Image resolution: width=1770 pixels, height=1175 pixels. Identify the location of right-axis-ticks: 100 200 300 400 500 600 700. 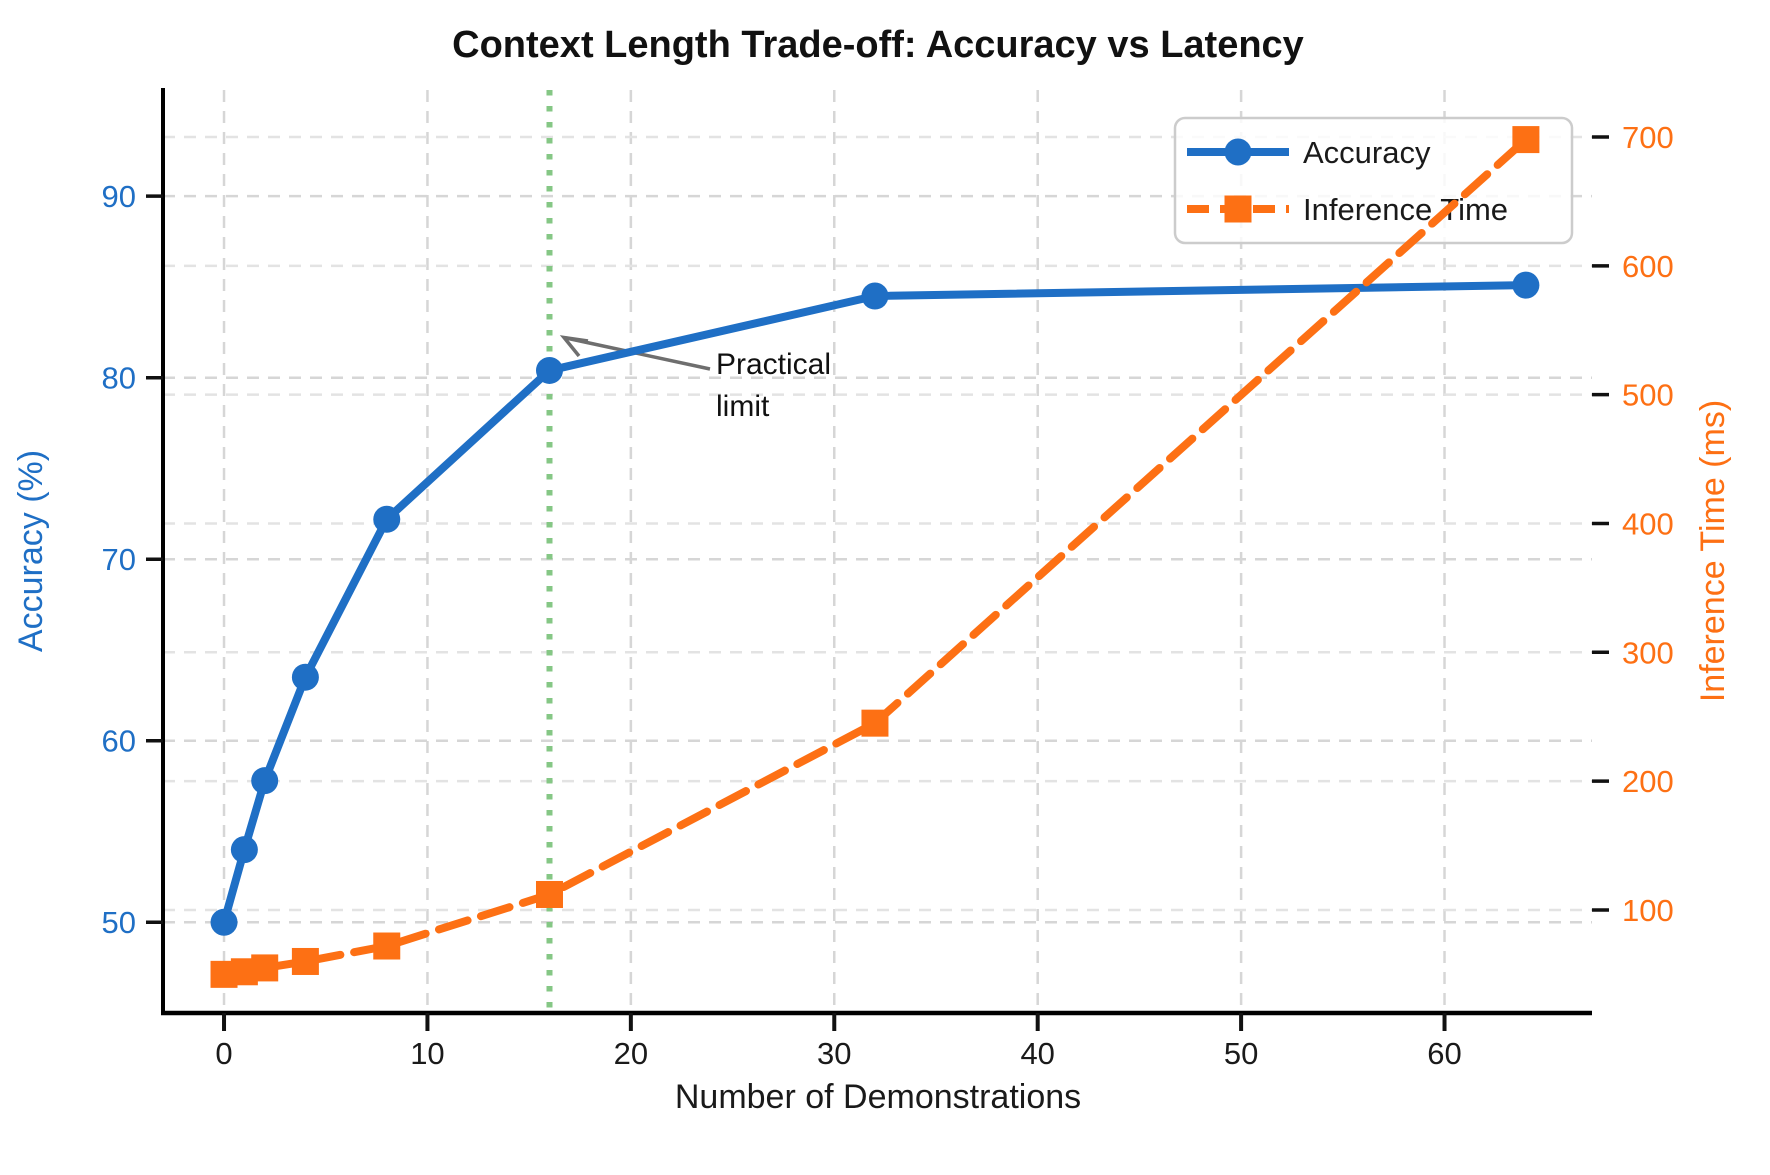
(1633, 524).